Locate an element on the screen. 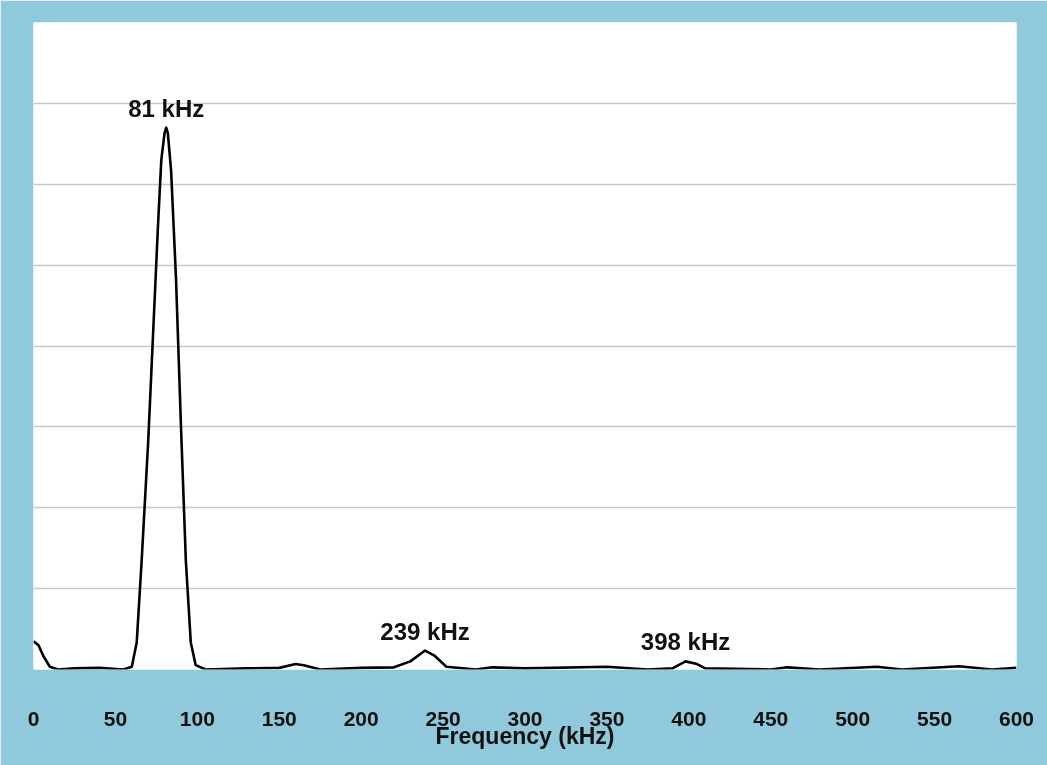  annotation: 81 kHz is located at coordinates (166, 108).